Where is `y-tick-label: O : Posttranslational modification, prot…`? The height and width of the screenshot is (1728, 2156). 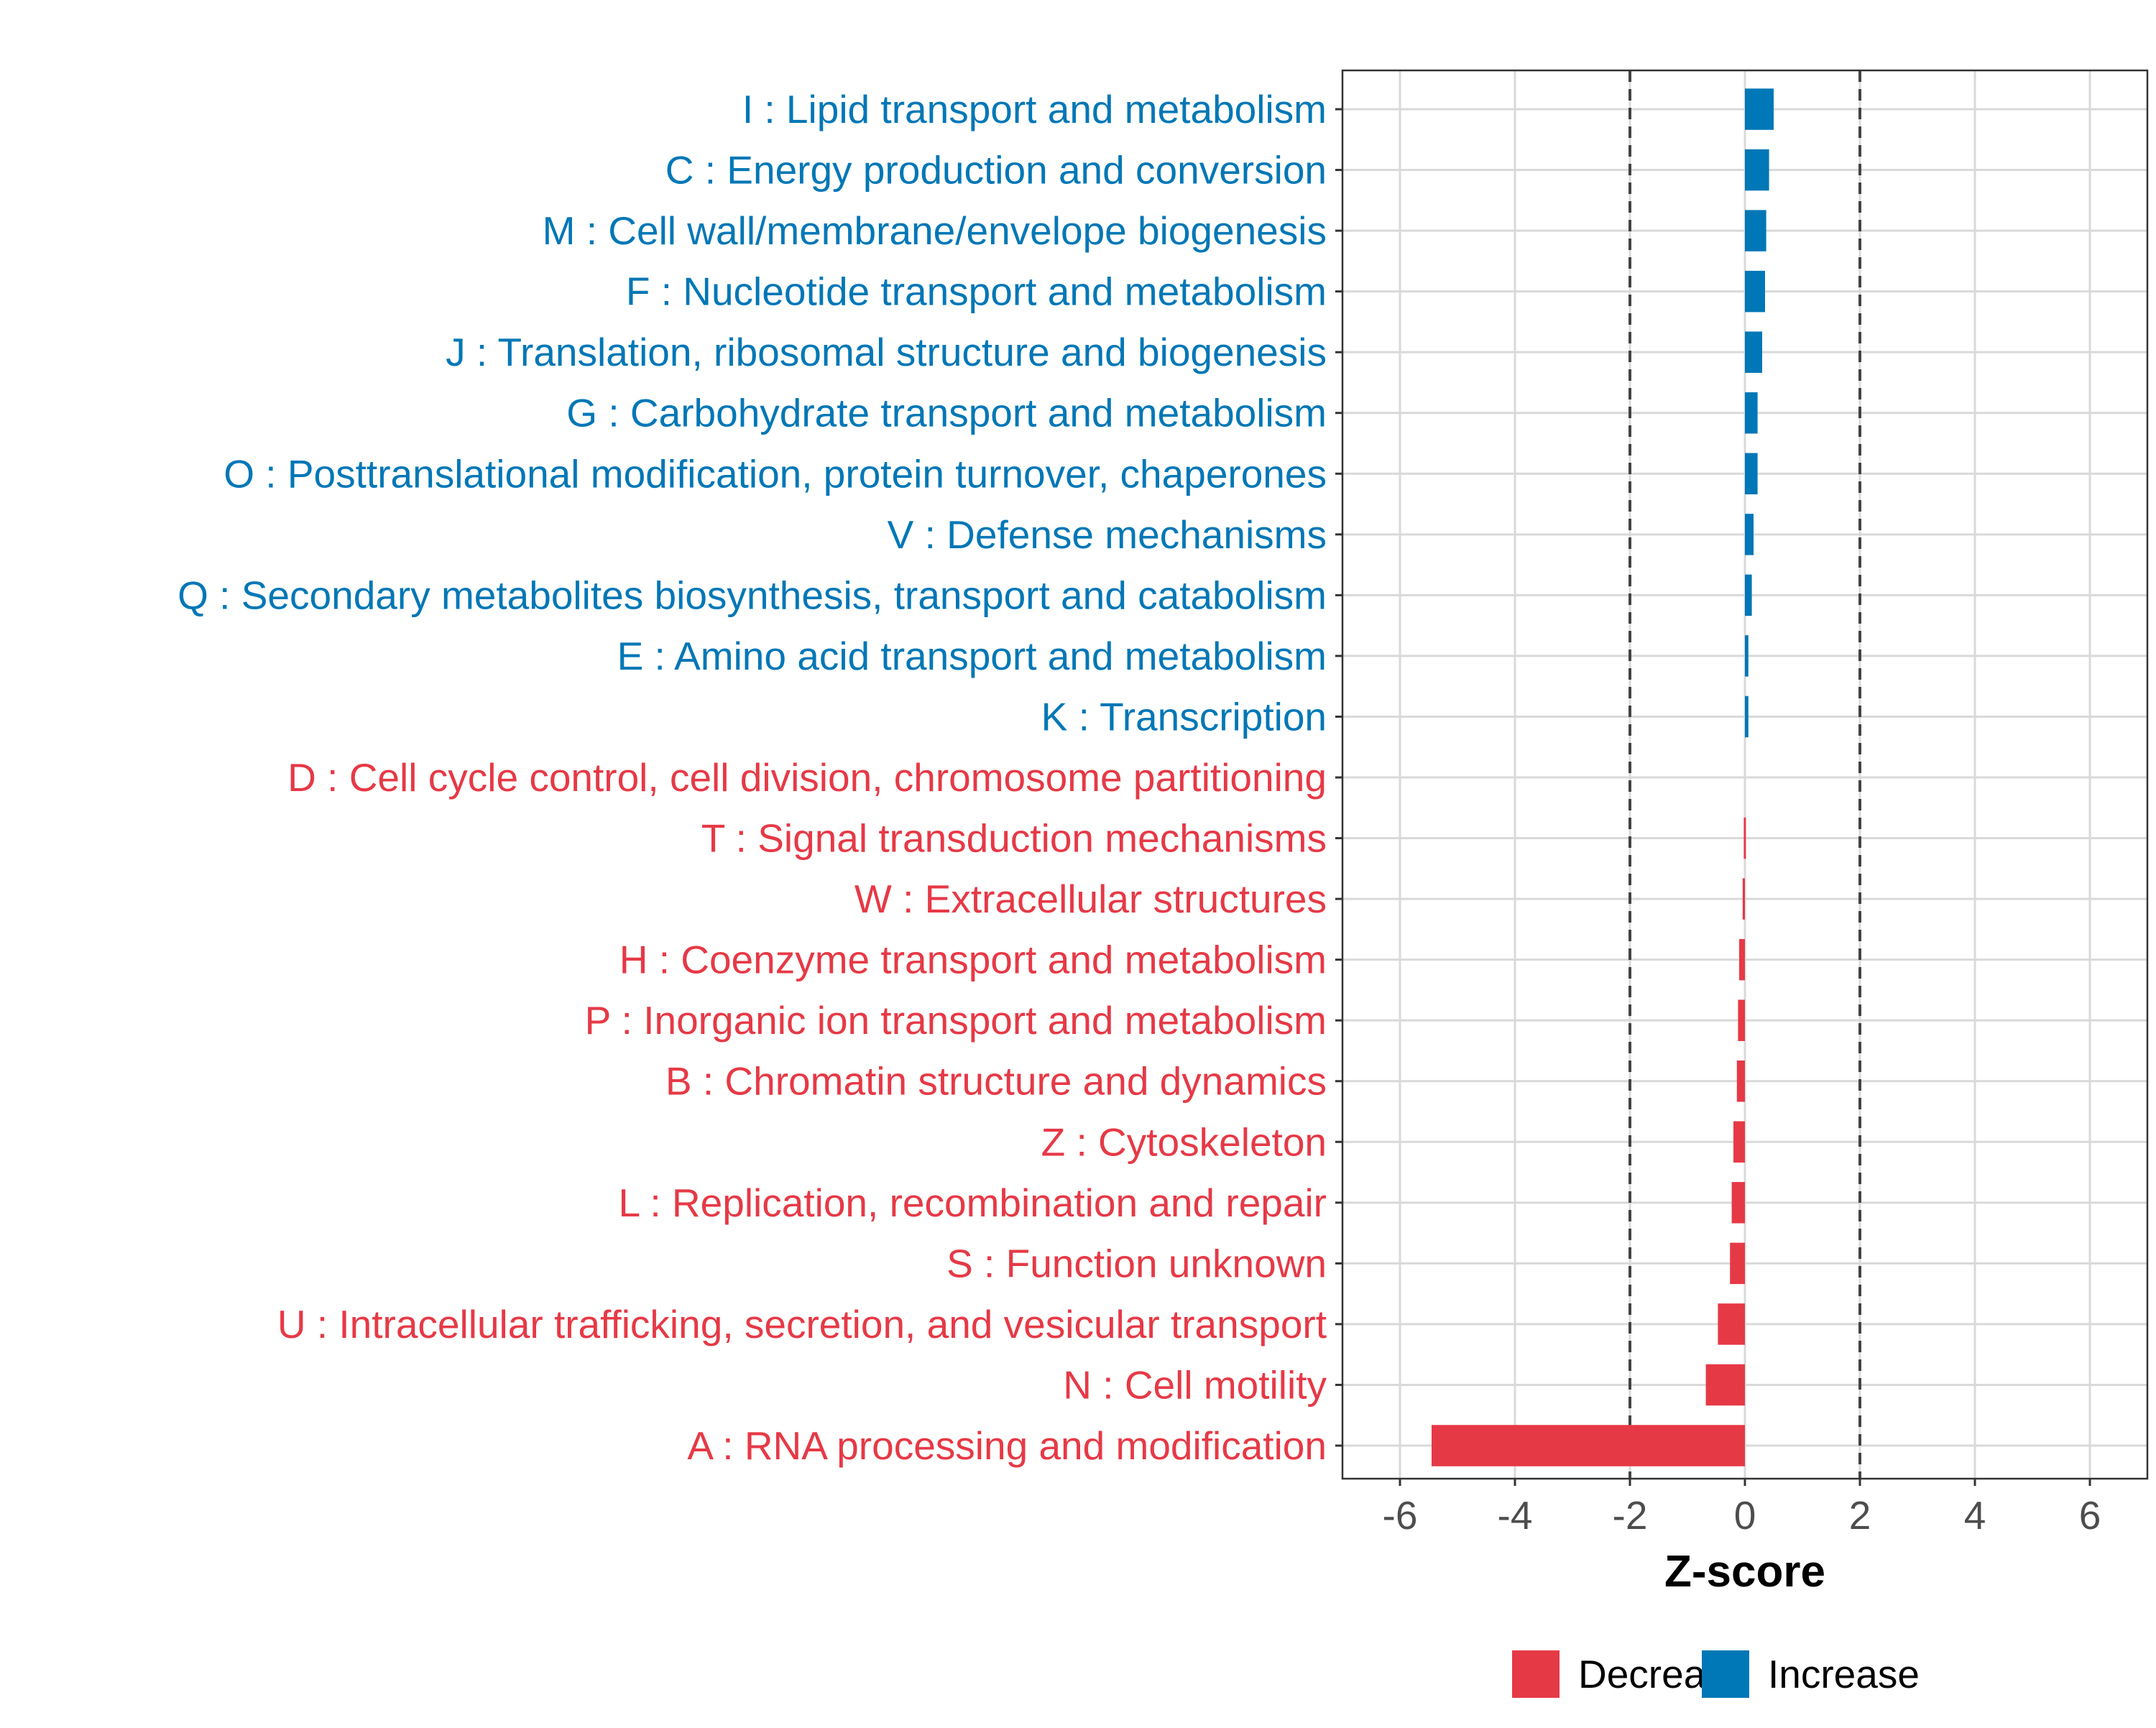
y-tick-label: O : Posttranslational modification, prot… is located at coordinates (775, 473).